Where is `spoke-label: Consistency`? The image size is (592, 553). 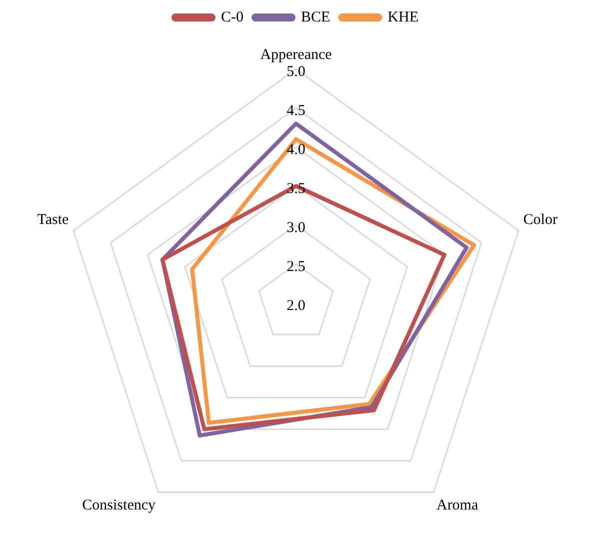 spoke-label: Consistency is located at coordinates (119, 505).